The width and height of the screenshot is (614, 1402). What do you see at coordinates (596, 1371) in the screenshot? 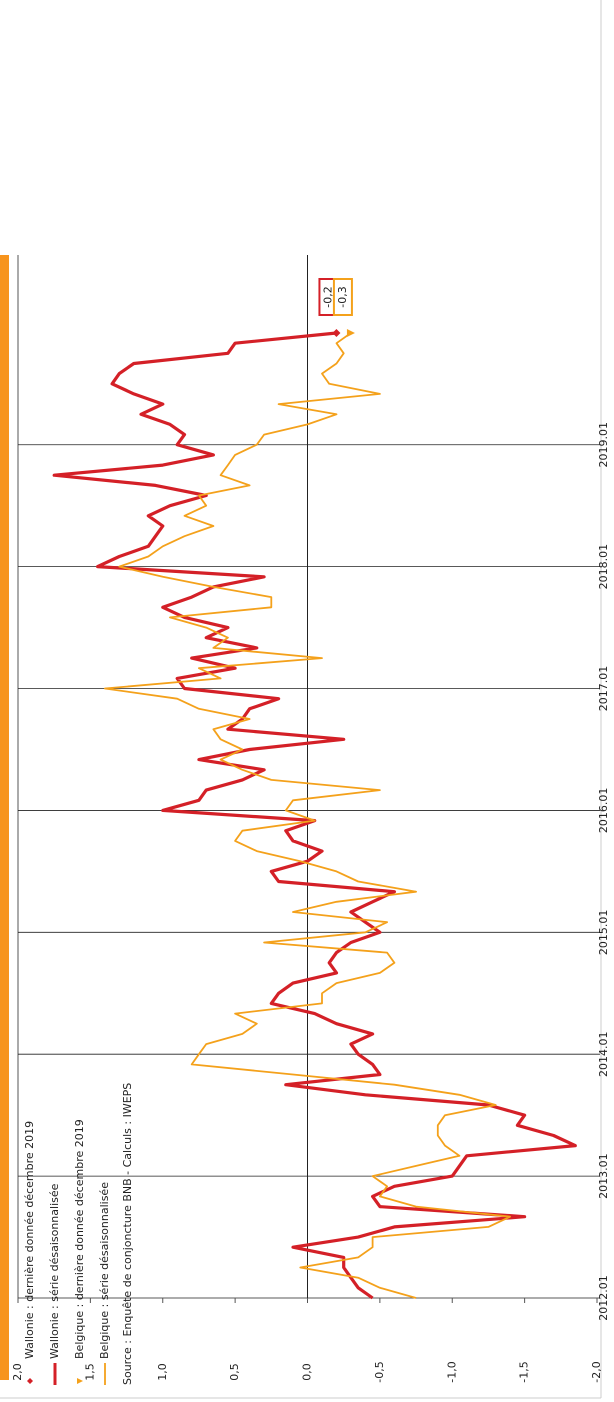
I see `y-tick-label: -2,0` at bounding box center [596, 1371].